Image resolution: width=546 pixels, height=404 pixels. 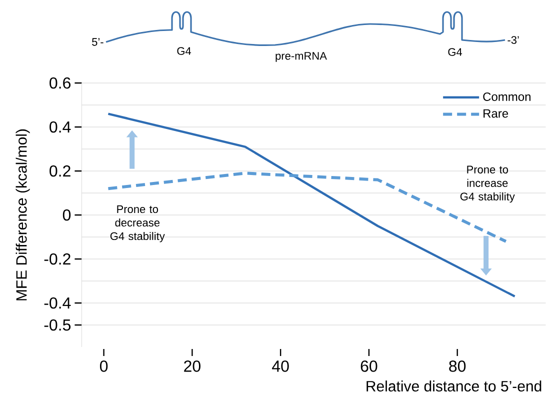 I want to click on x-tick-label: 60, so click(x=369, y=366).